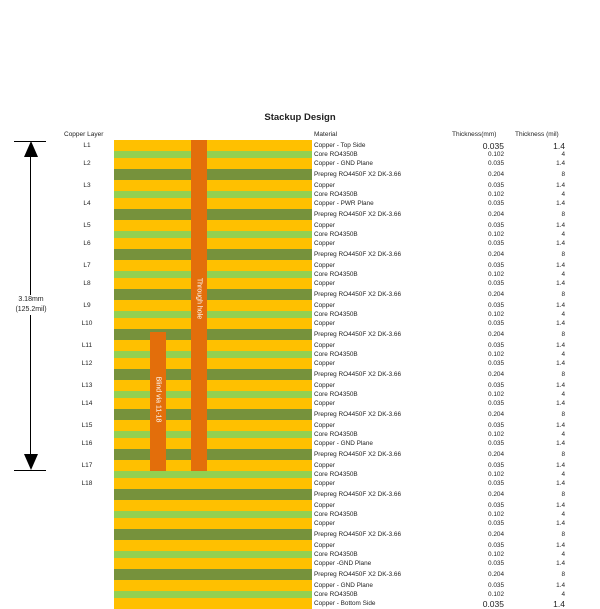 This screenshot has width=600, height=609. I want to click on layer-label: L16, so click(87, 443).